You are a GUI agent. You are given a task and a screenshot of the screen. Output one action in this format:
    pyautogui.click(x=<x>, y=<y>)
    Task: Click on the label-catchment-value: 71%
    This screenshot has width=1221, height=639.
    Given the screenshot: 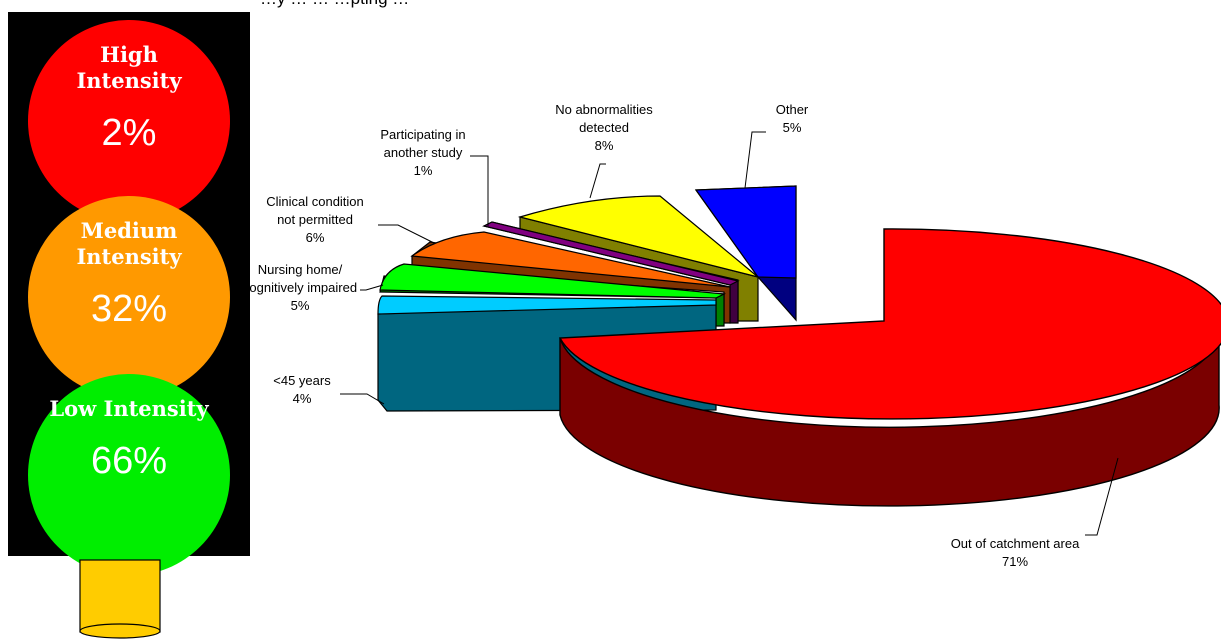 What is the action you would take?
    pyautogui.click(x=1015, y=561)
    